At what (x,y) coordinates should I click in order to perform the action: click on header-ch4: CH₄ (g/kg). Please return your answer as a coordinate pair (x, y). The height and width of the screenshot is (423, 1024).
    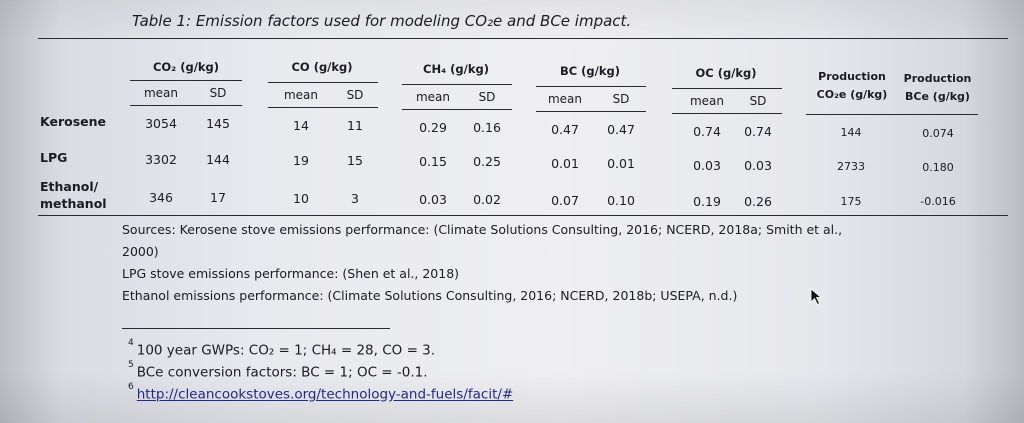
    Looking at the image, I should click on (456, 69).